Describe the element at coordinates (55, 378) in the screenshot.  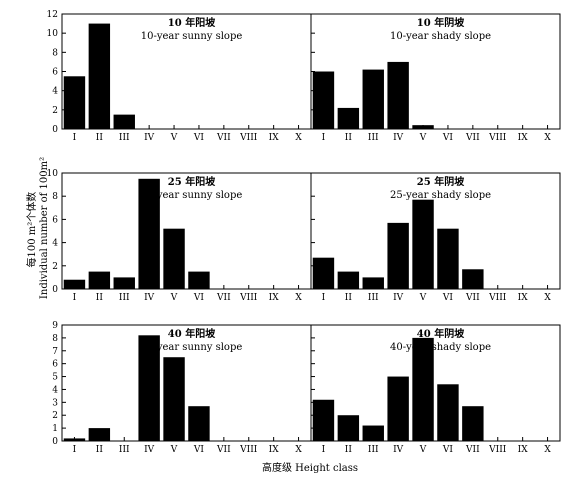
I see `y-tick-label: 5` at that location.